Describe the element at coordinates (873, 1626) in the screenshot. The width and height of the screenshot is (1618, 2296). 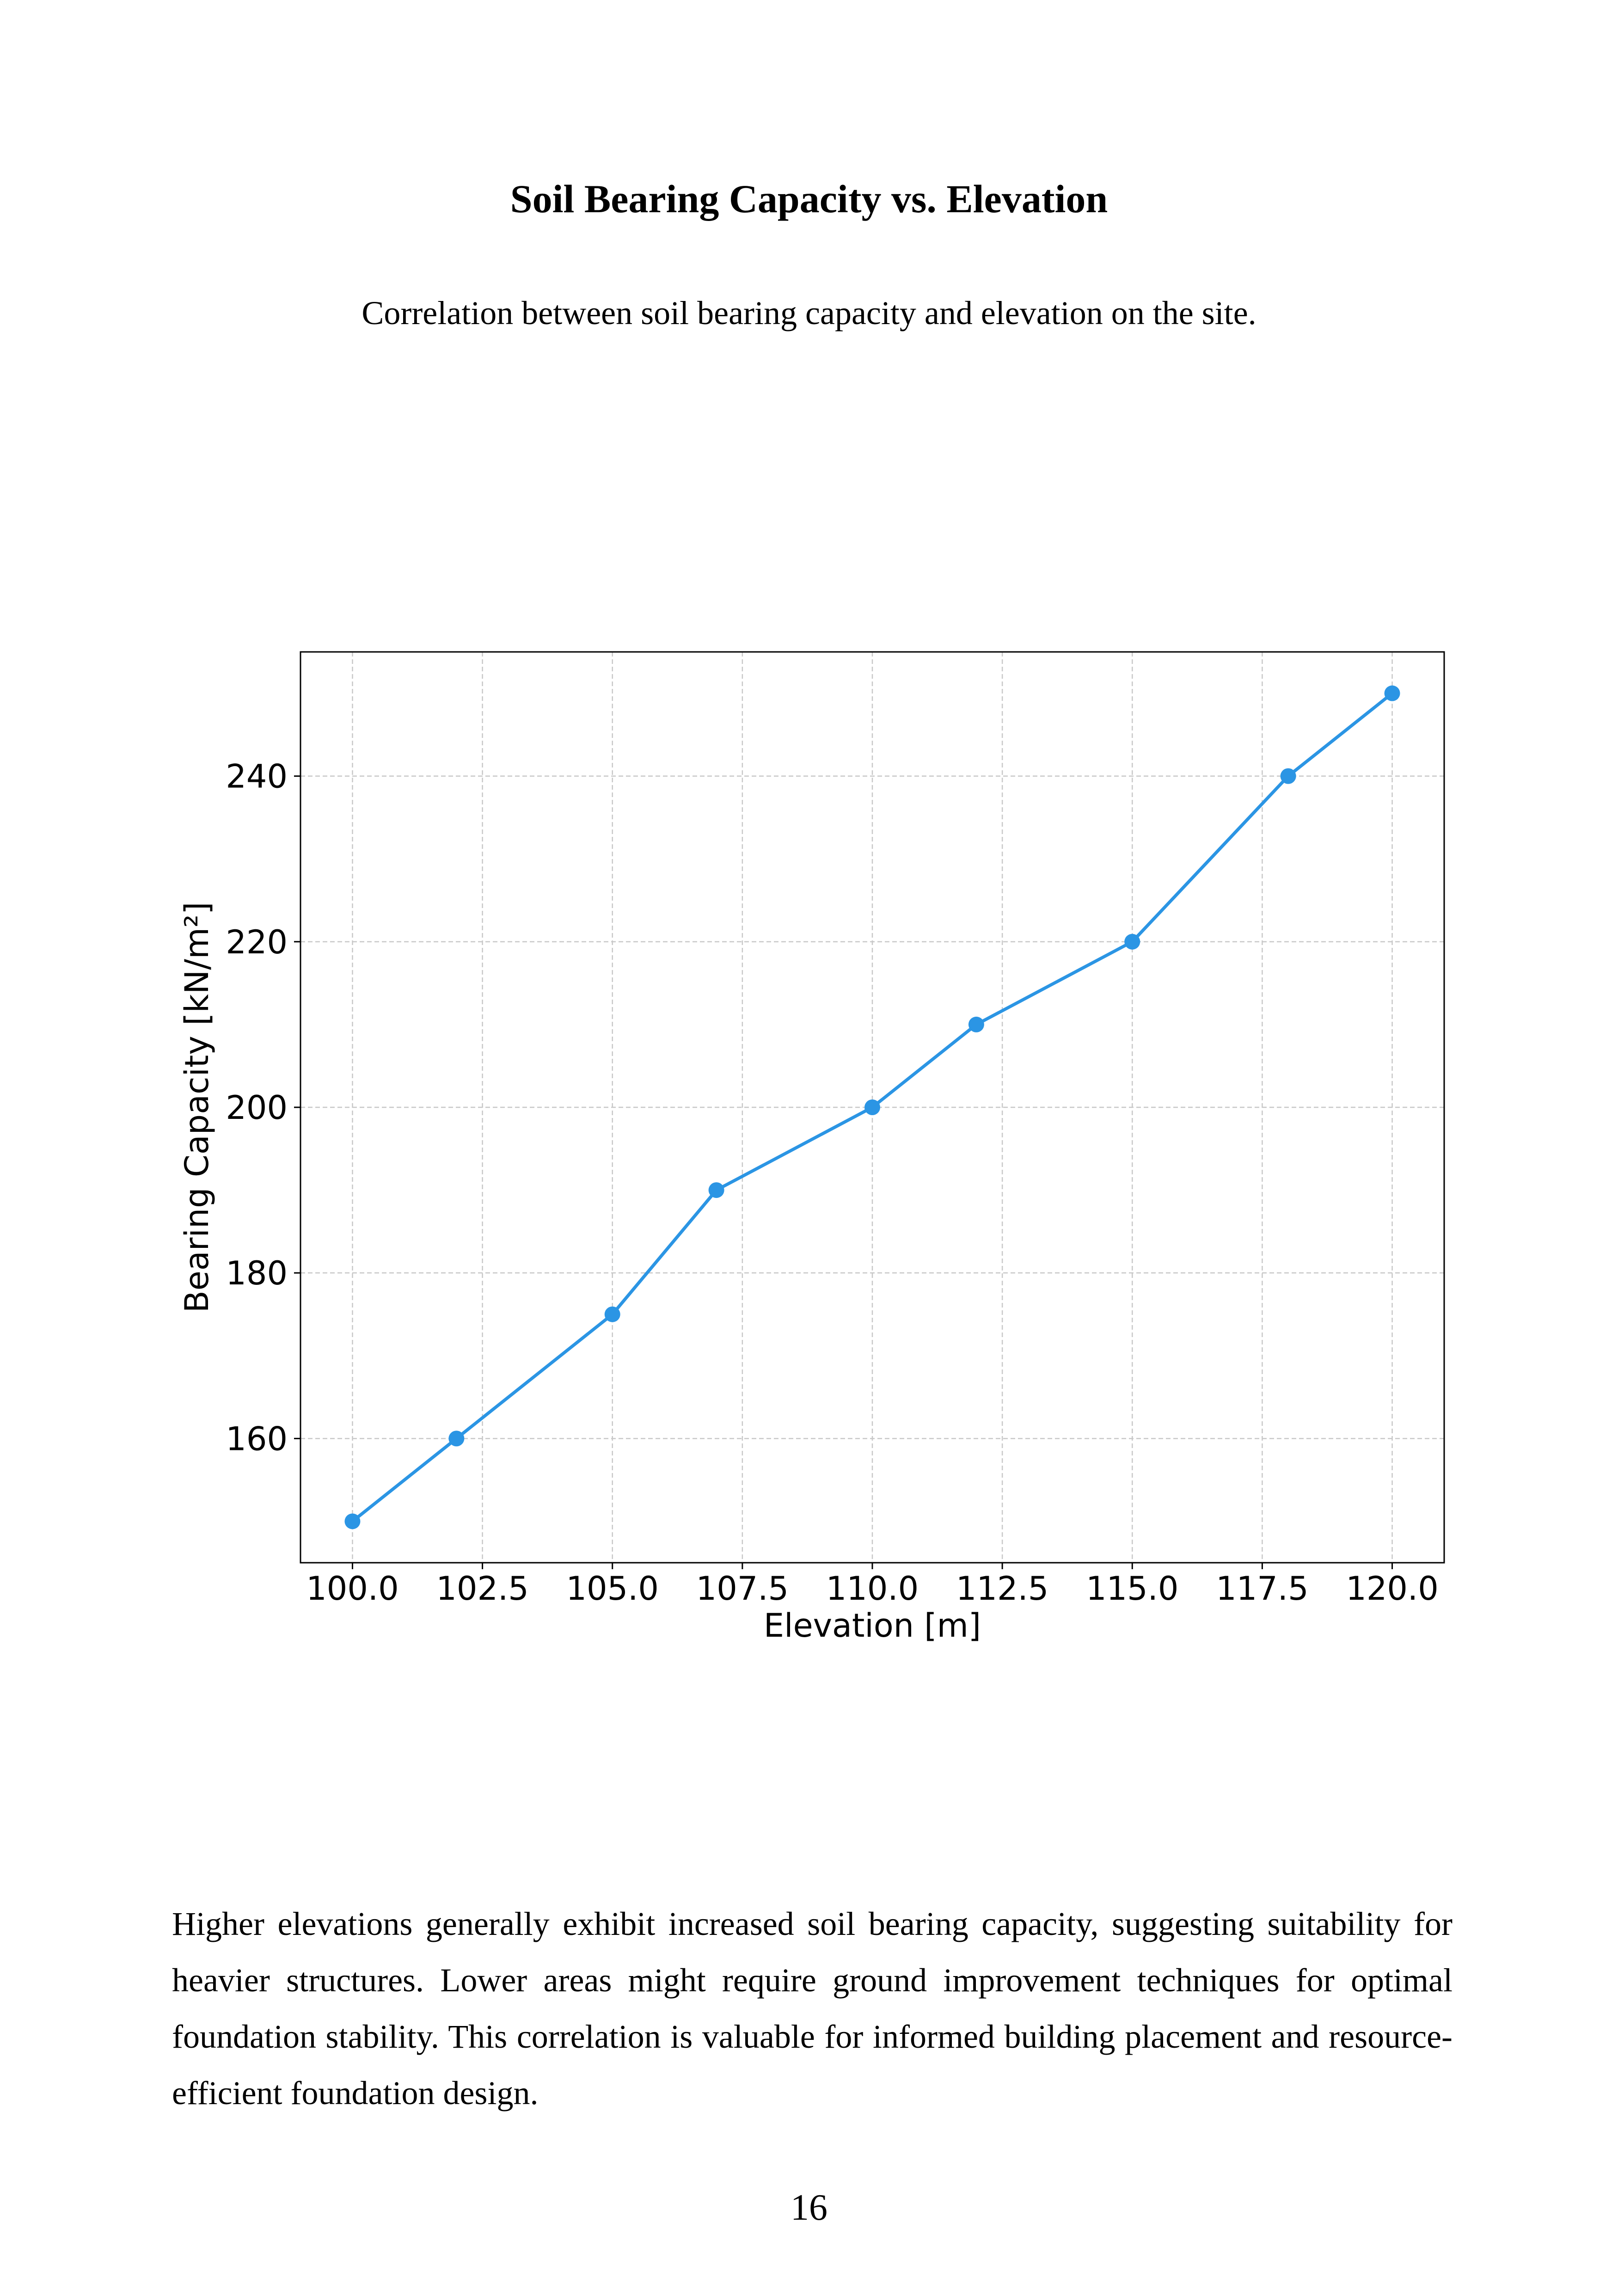
I see `x-axis-label: Elevation [m]` at that location.